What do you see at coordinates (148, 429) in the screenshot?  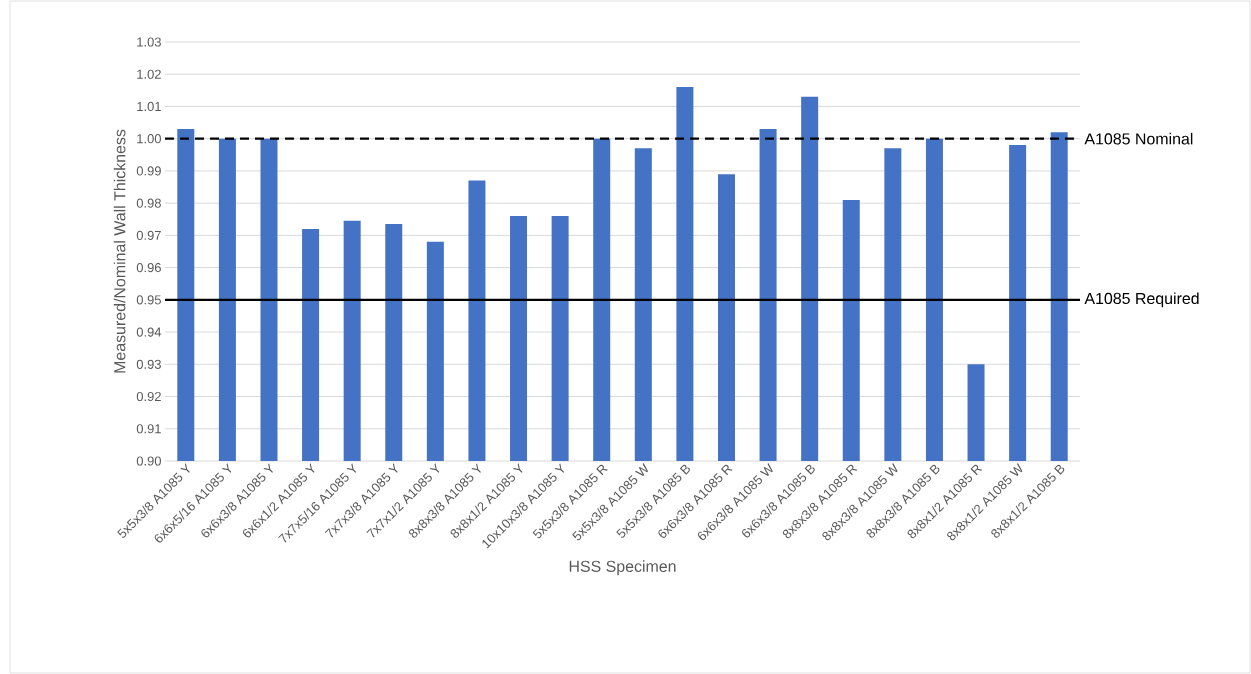 I see `y-tick-label: 0.91` at bounding box center [148, 429].